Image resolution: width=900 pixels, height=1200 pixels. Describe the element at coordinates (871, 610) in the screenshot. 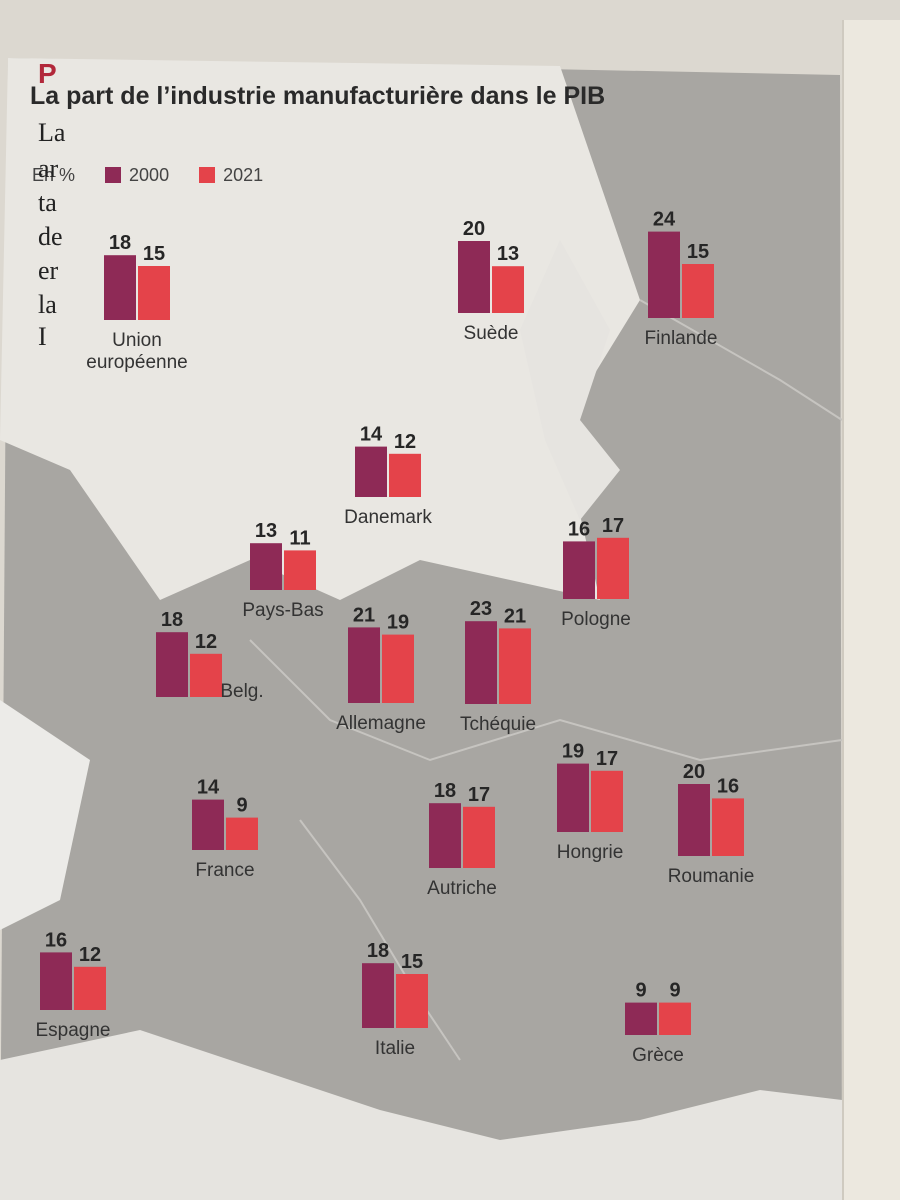

I see `adjacent-article-column` at that location.